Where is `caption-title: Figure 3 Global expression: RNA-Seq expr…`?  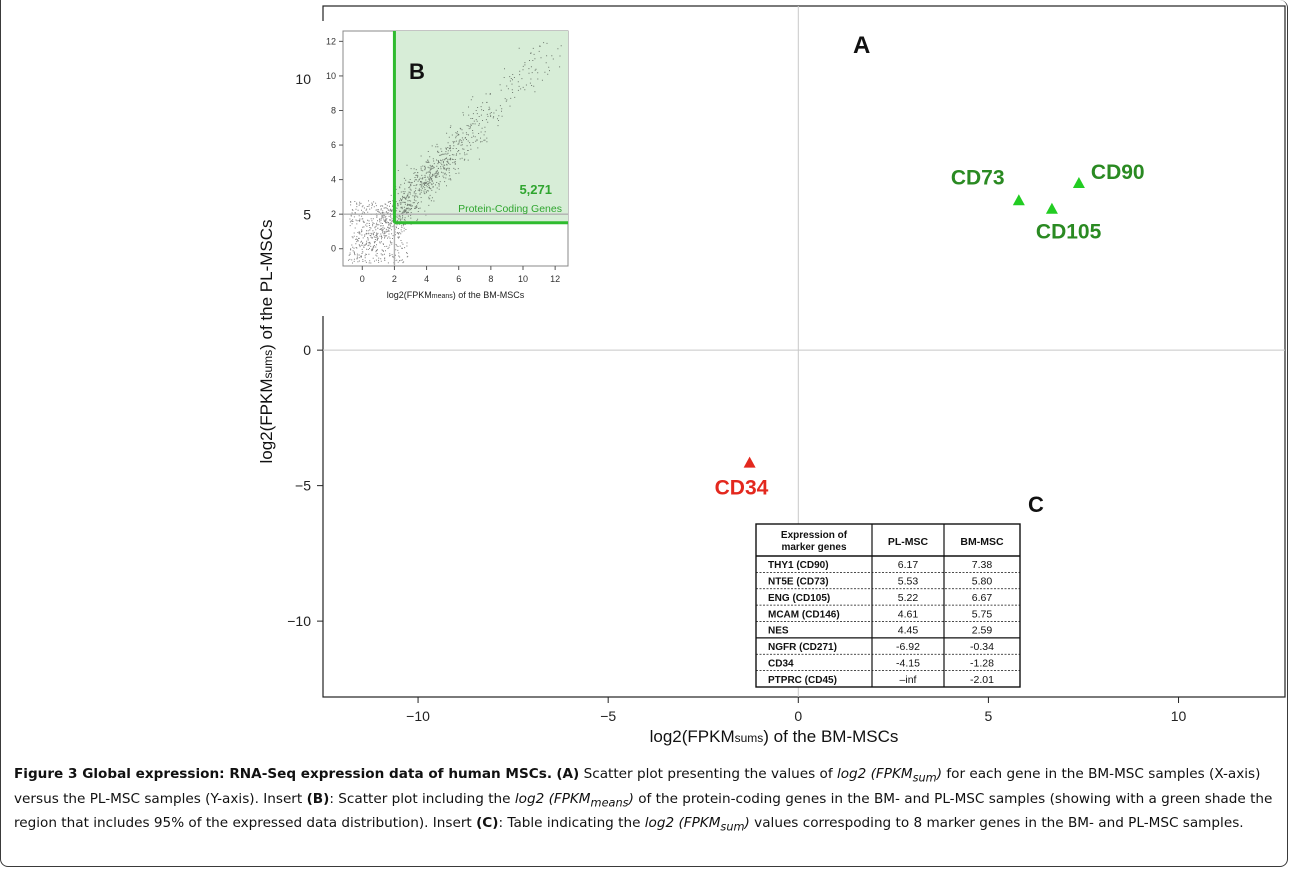
caption-title: Figure 3 Global expression: RNA-Seq expr… is located at coordinates (283, 774).